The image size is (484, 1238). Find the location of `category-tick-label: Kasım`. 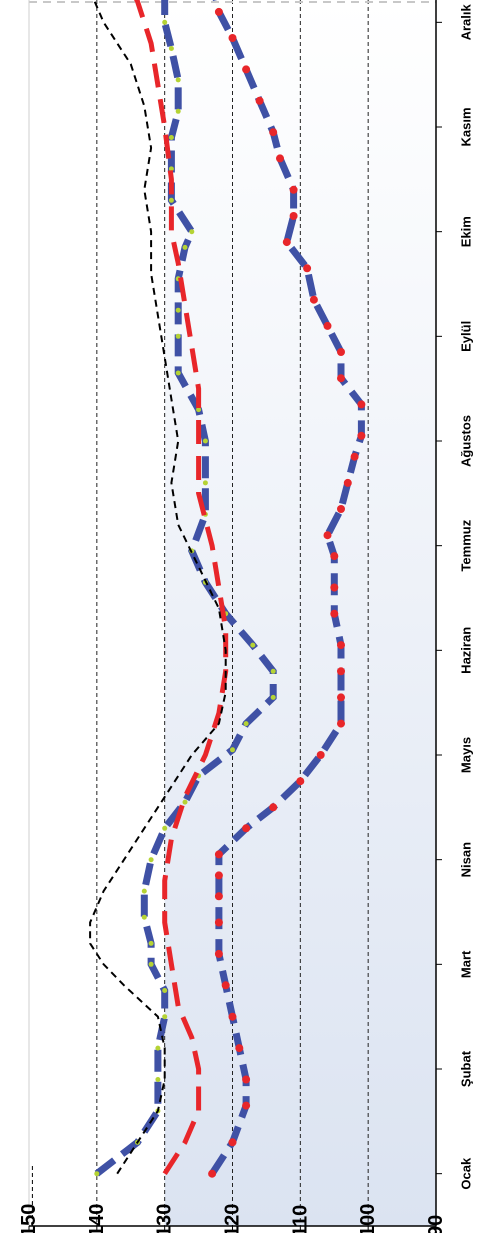

category-tick-label: Kasım is located at coordinates (466, 126).